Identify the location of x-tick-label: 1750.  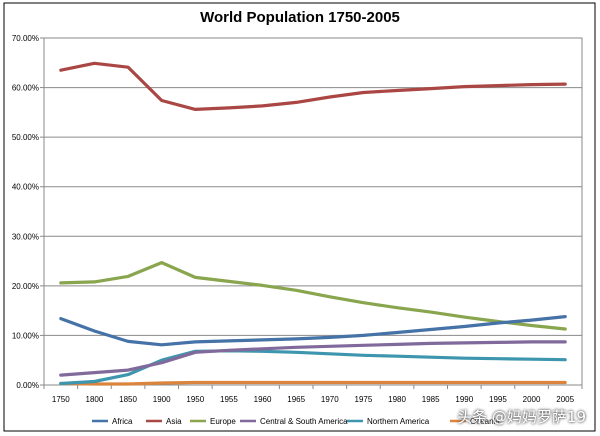
(61, 399).